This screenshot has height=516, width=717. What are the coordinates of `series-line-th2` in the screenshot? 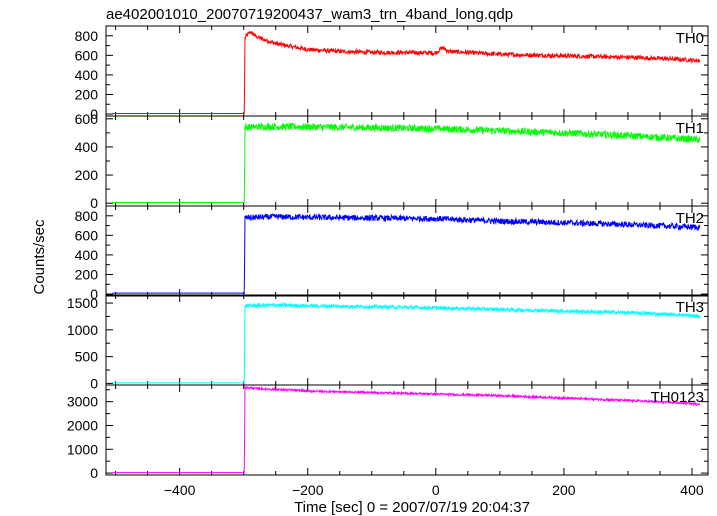 It's located at (406, 253).